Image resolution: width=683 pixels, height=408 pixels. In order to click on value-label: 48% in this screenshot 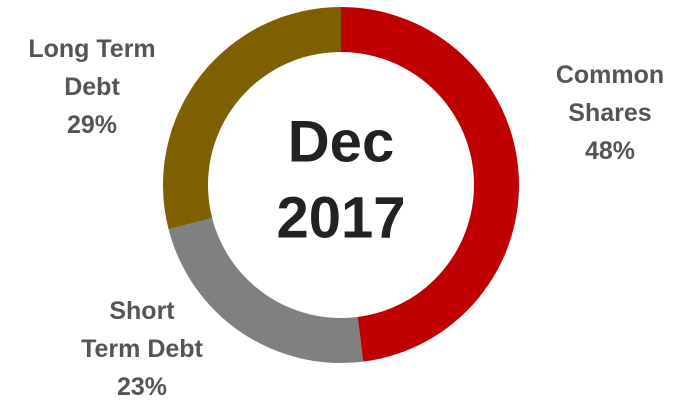, I will do `click(610, 151)`.